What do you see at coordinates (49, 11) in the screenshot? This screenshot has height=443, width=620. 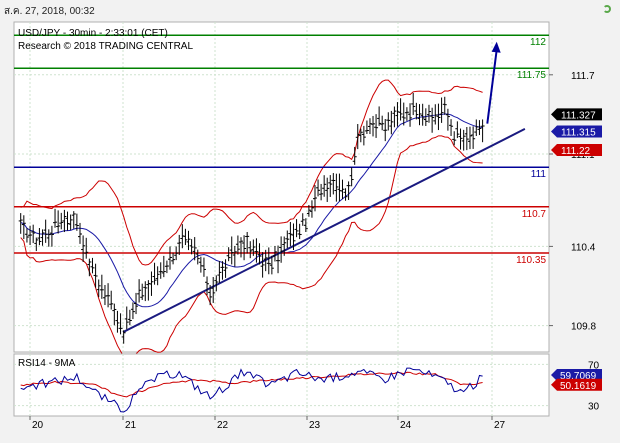 I see `timestamp: ส.ค. 27, 2018, 00:32` at bounding box center [49, 11].